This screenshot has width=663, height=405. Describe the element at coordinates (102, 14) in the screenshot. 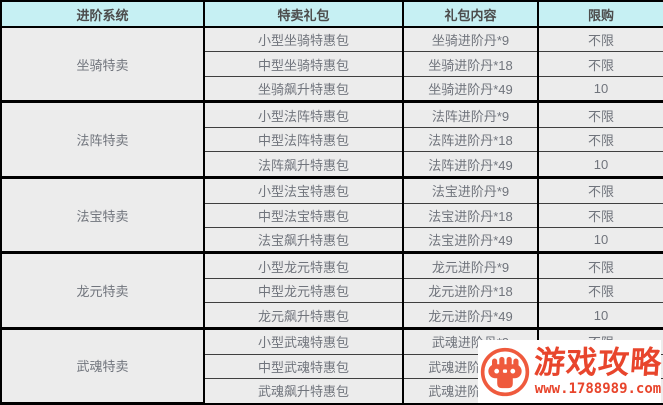

I see `header-system: 进阶系统` at that location.